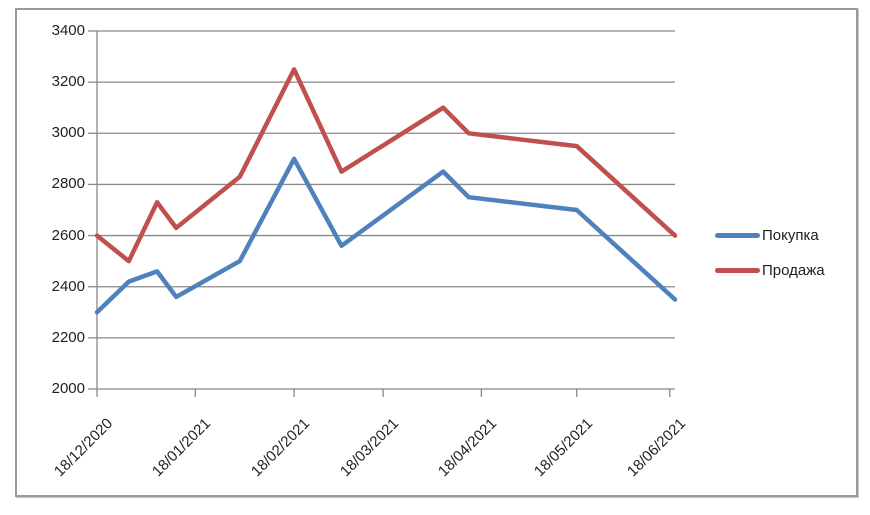 This screenshot has width=870, height=515. Describe the element at coordinates (68, 133) in the screenshot. I see `y-axis-label: 3000` at that location.